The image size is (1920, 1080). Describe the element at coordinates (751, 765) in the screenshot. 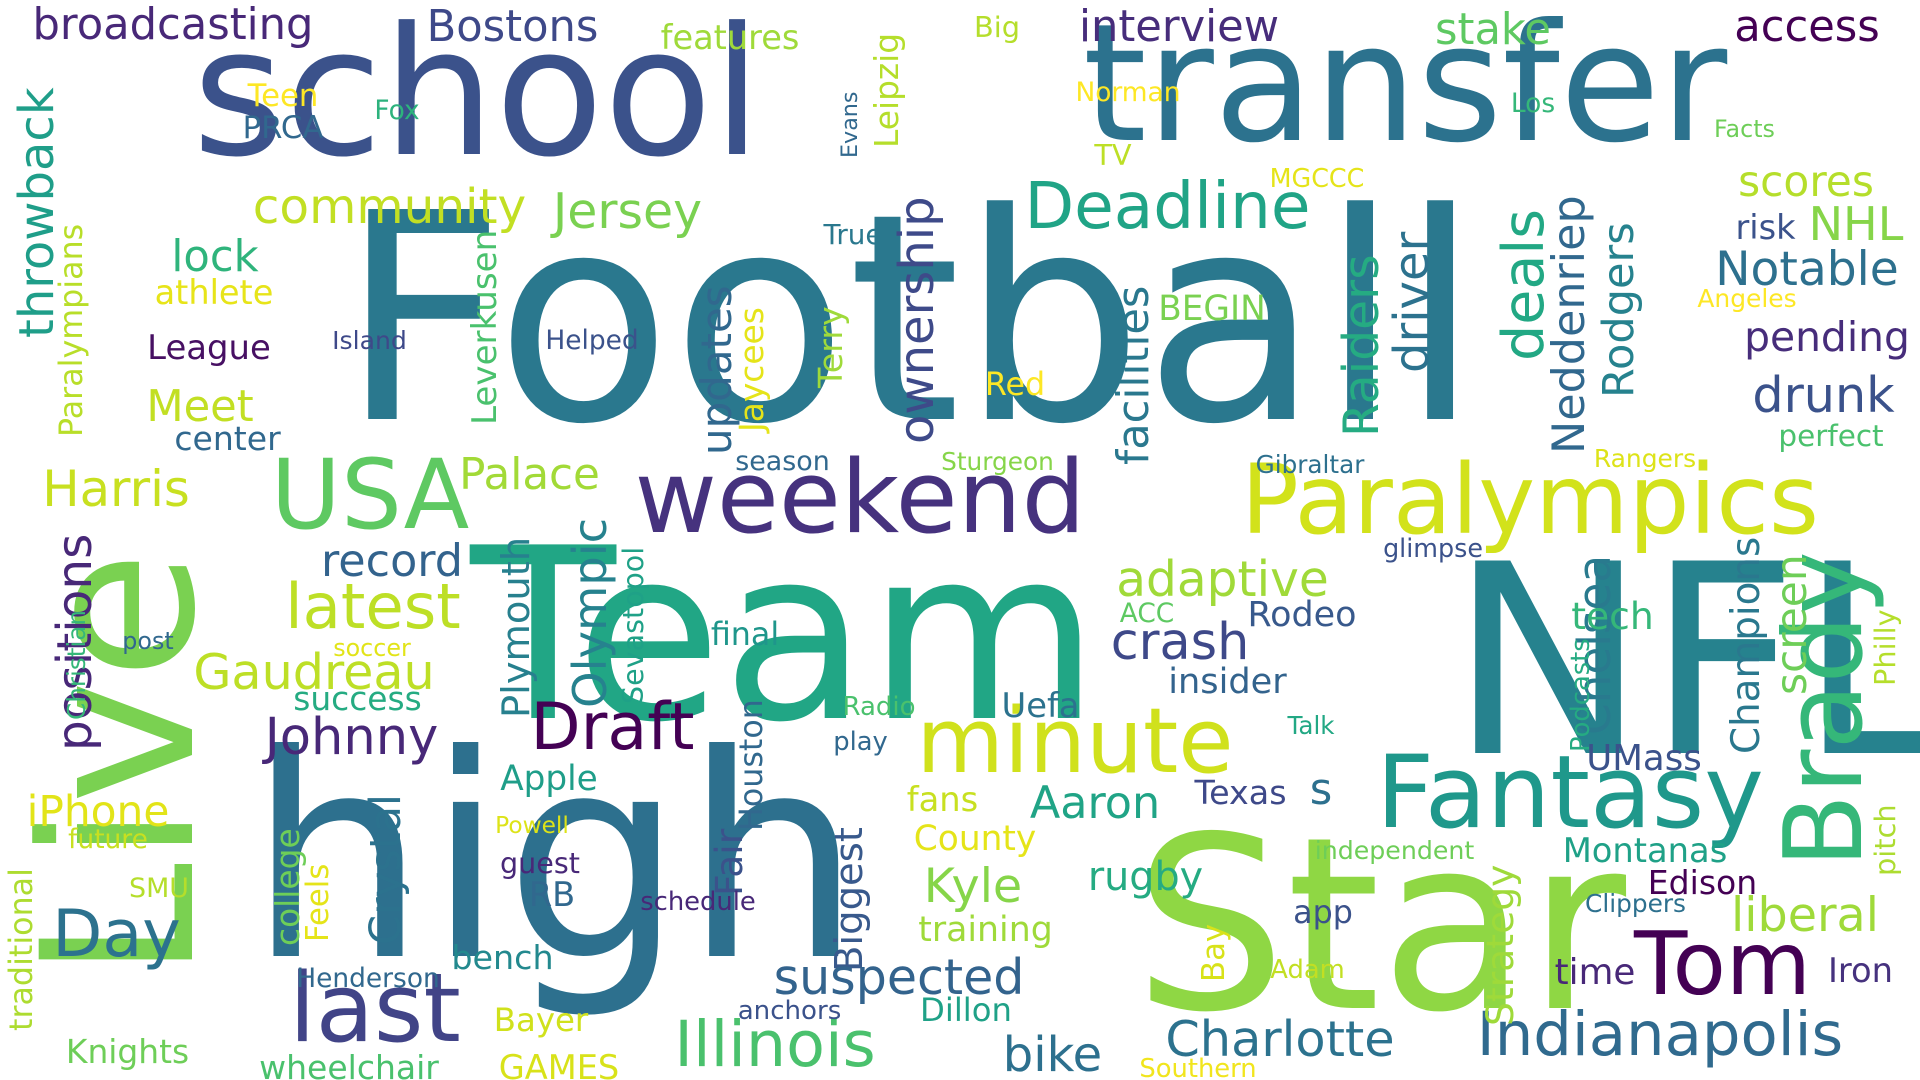

I see `word-houston: Houston` at that location.